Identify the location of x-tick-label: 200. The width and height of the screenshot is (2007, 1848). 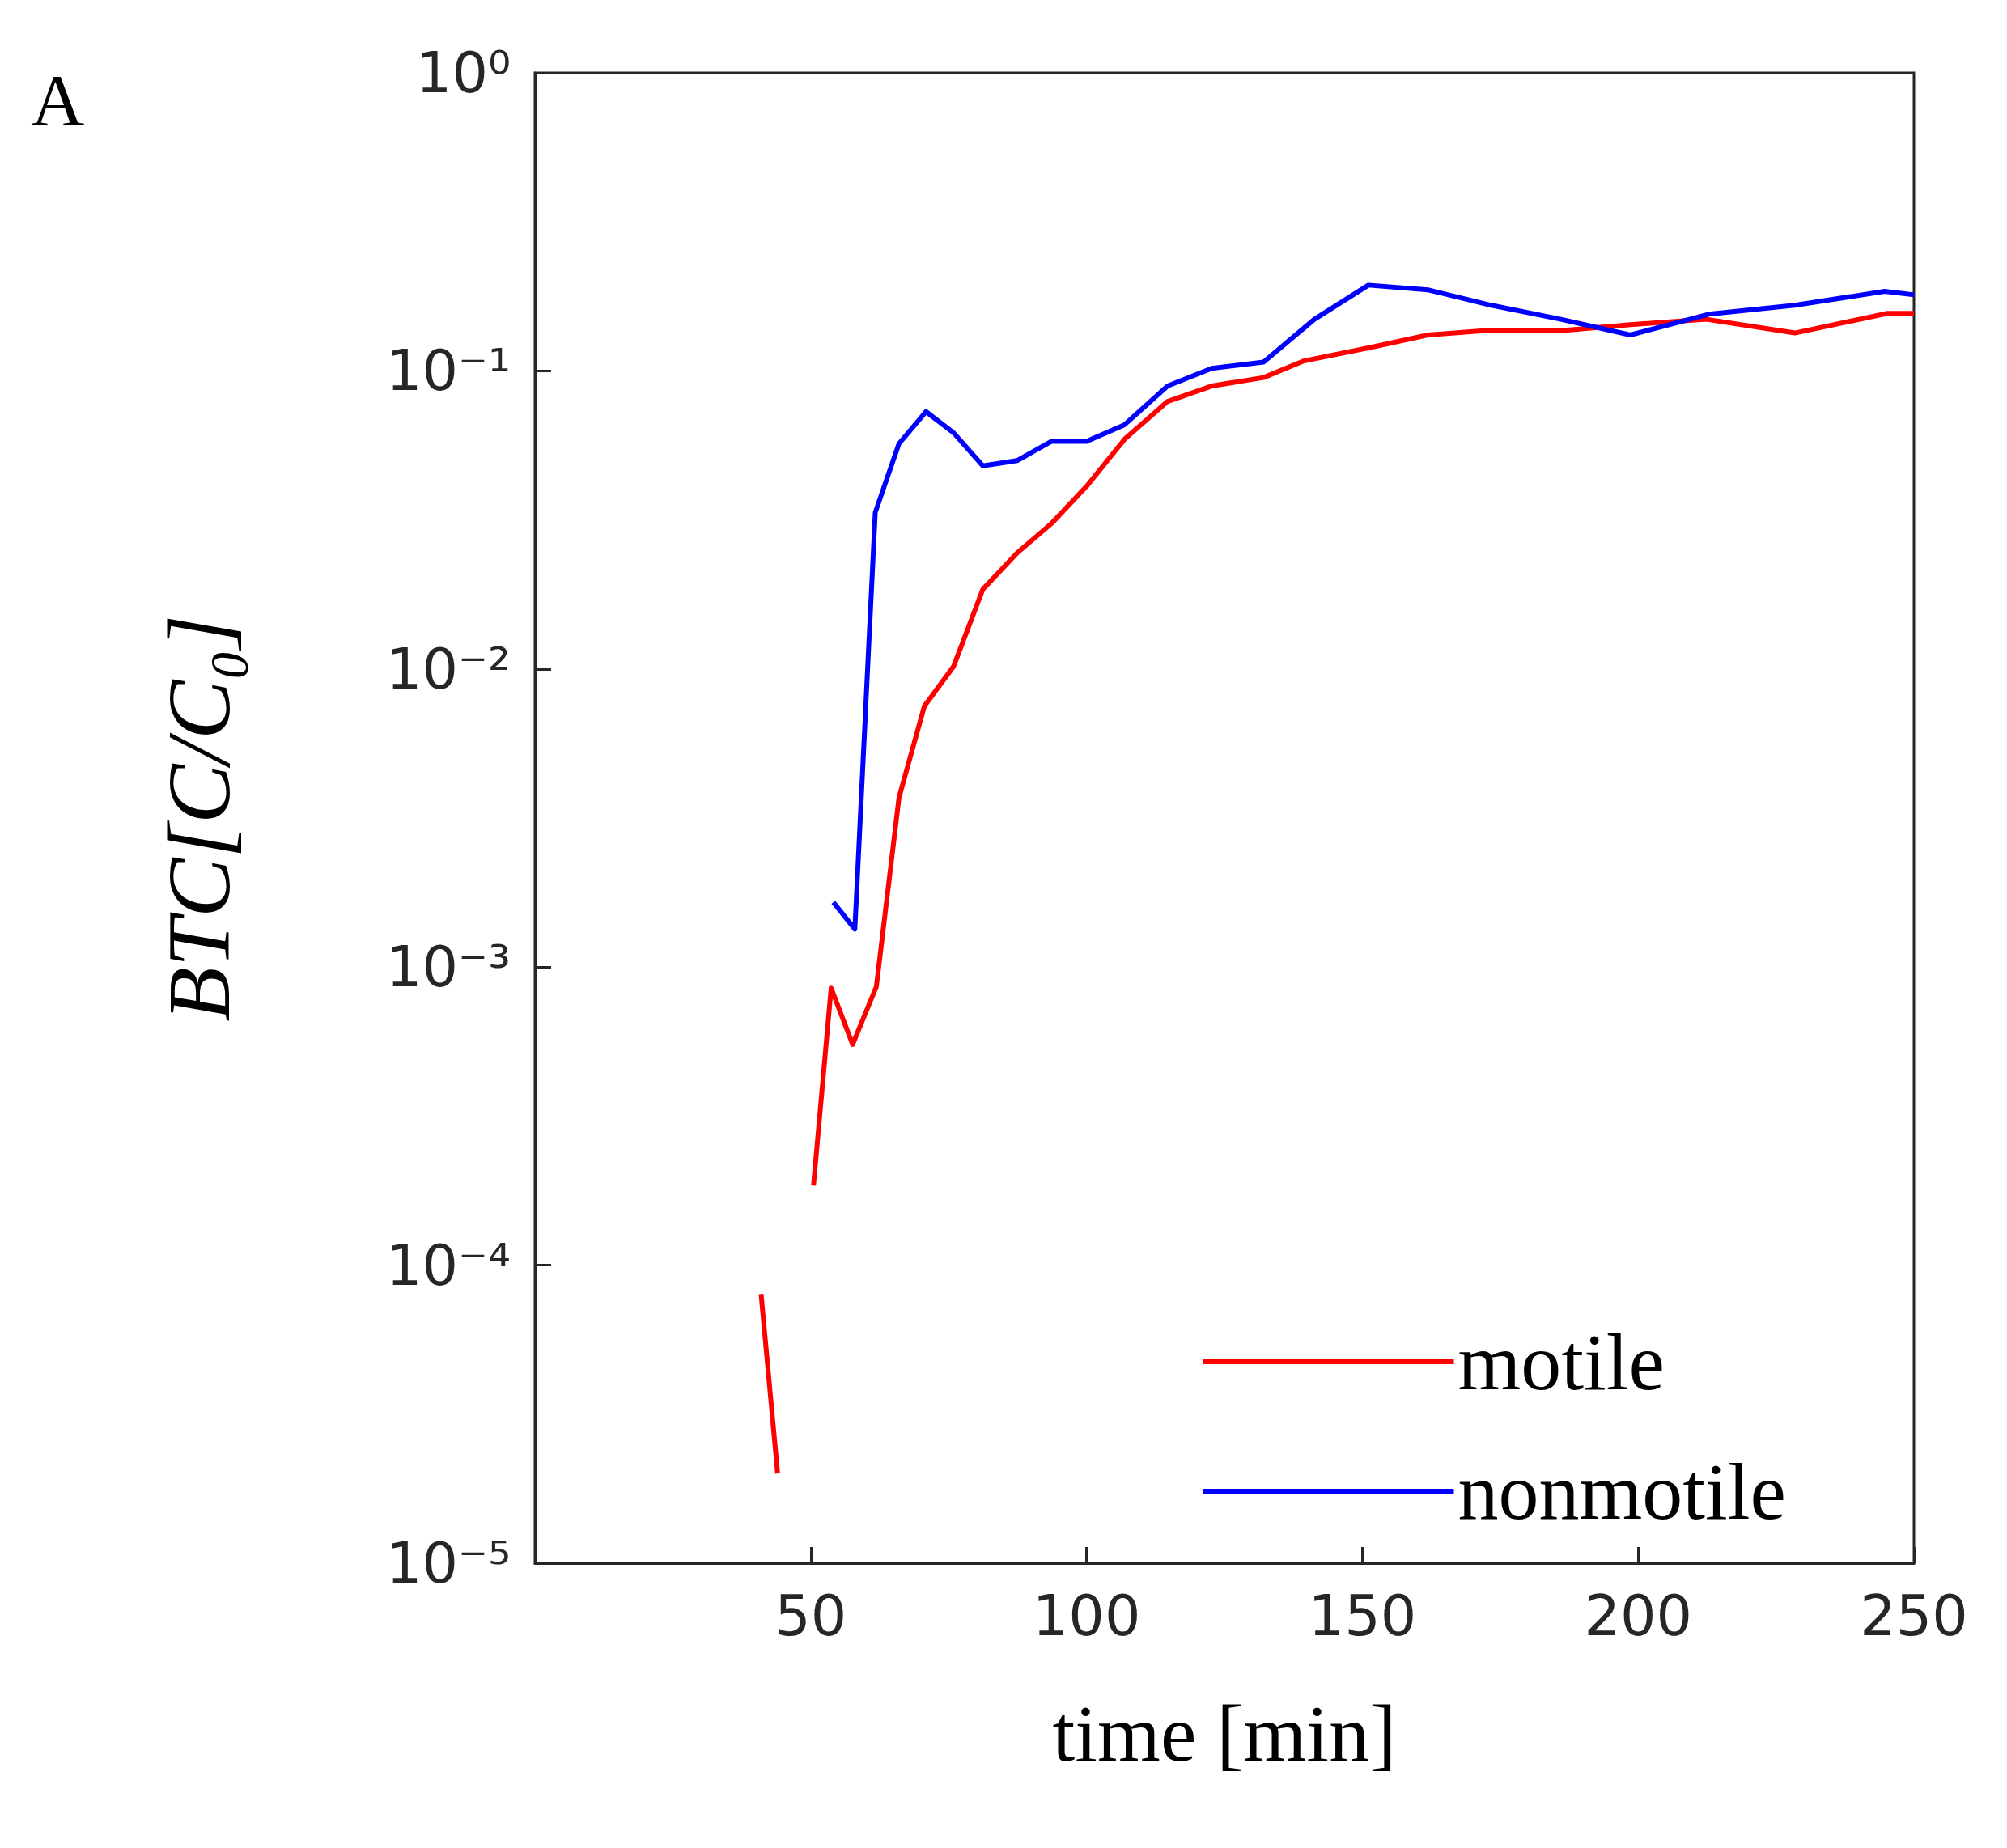
(1638, 1616).